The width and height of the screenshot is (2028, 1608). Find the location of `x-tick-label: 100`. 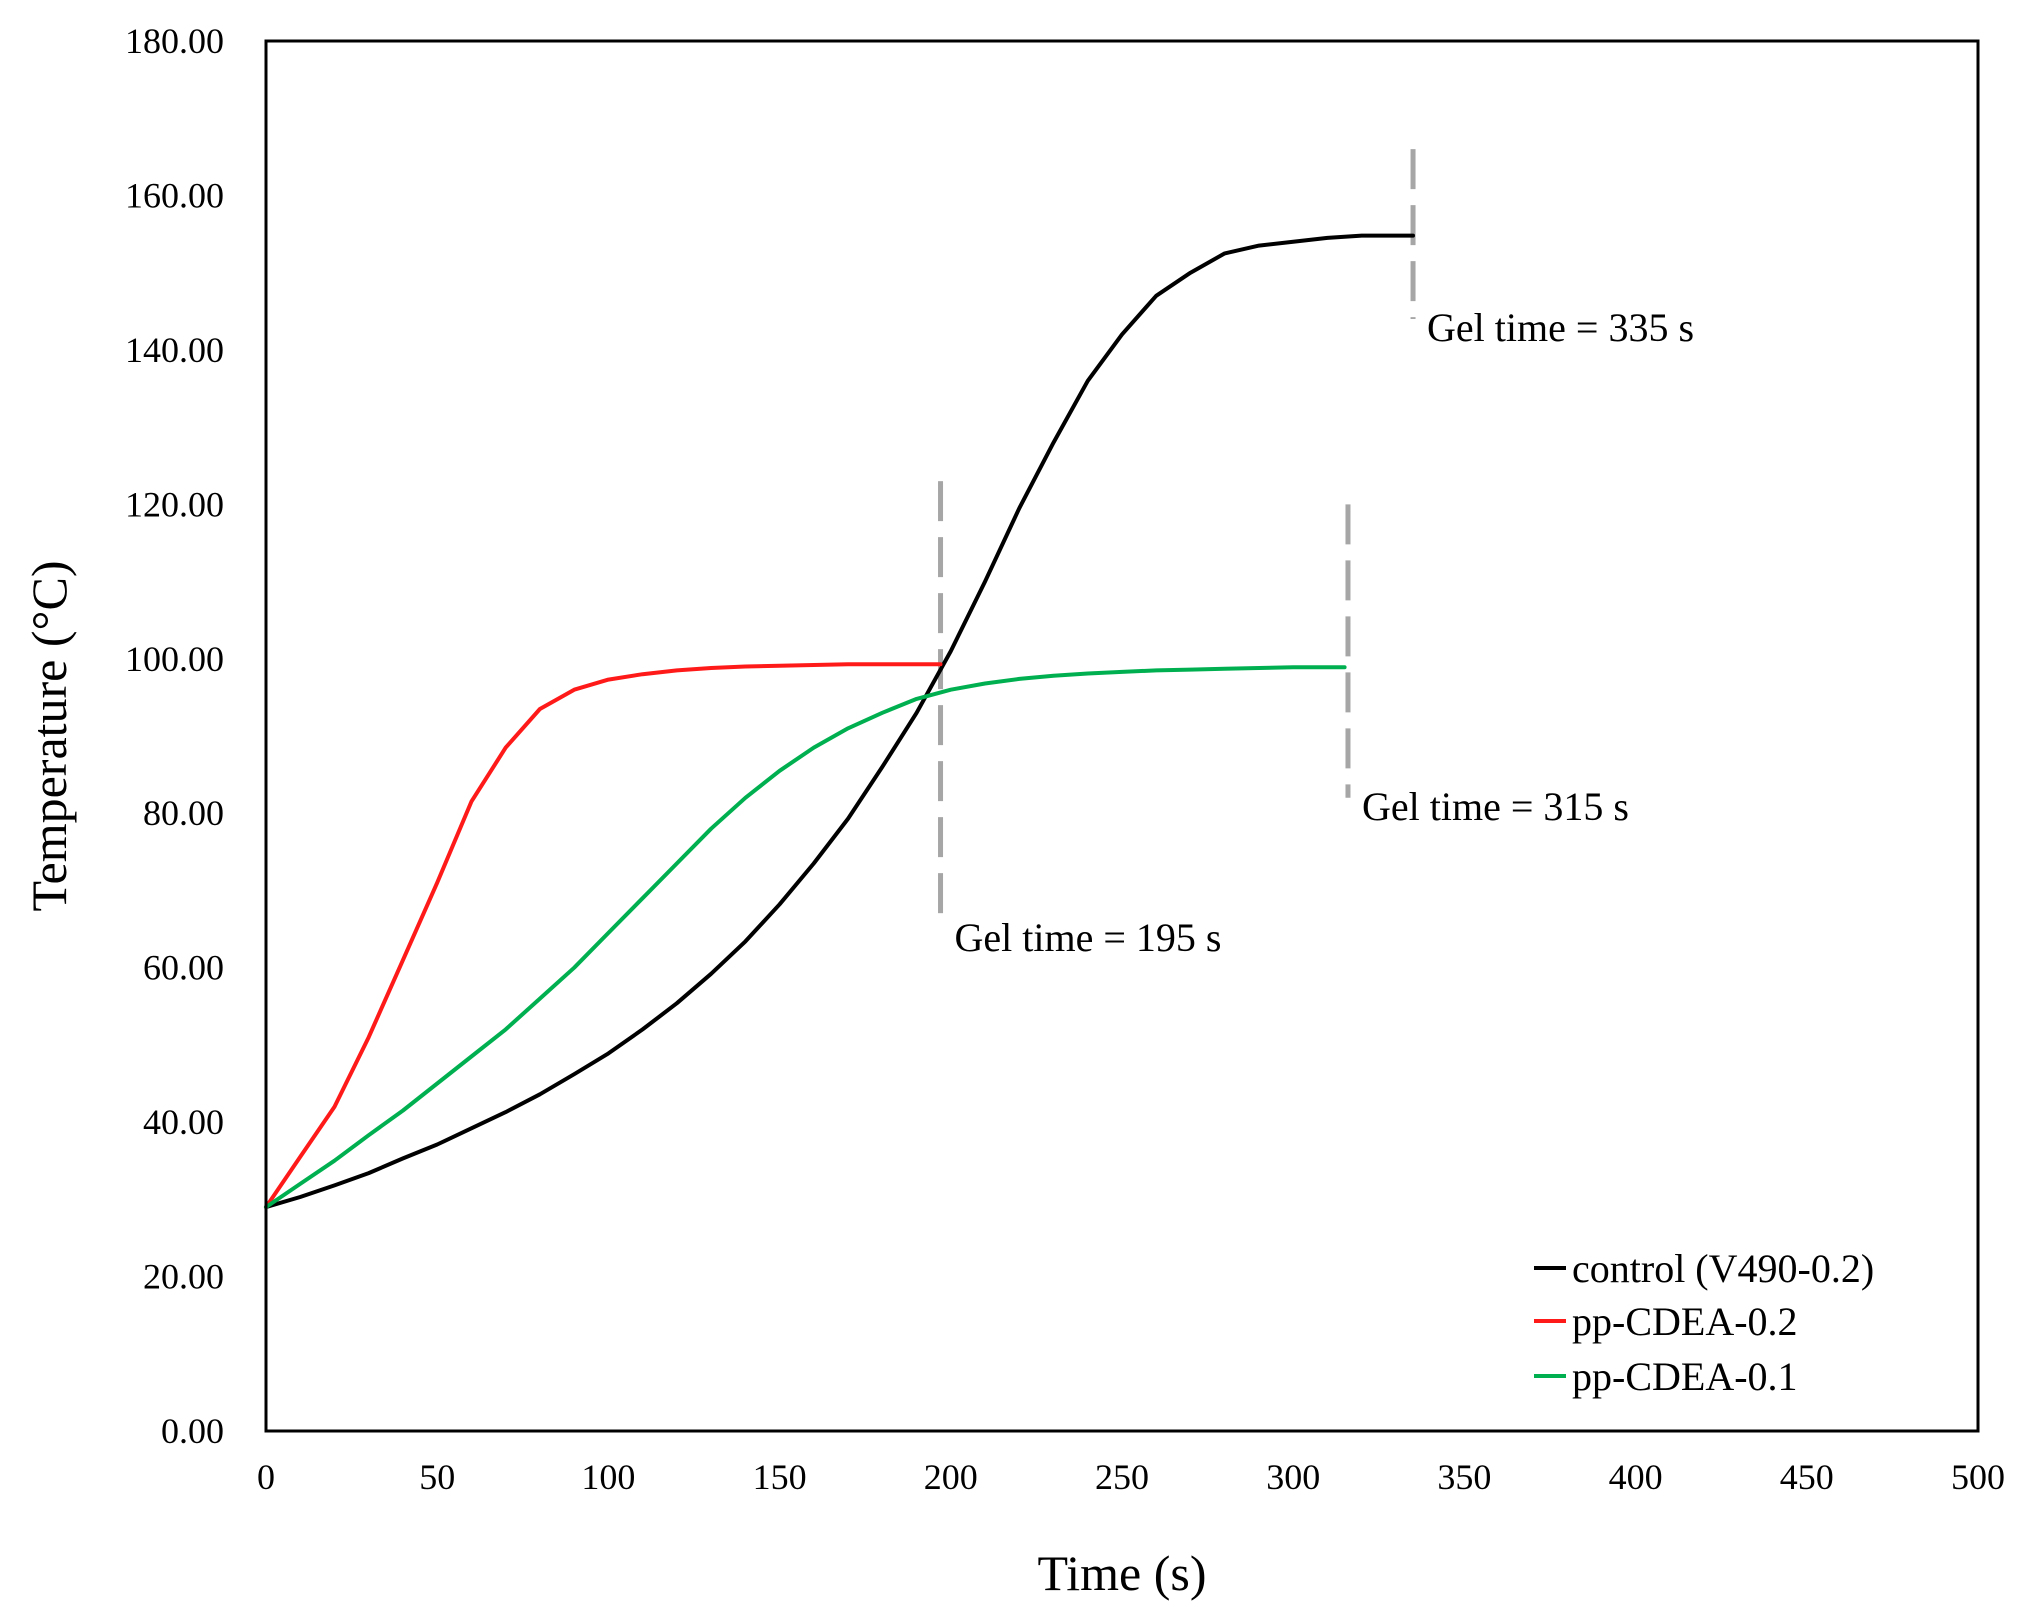

x-tick-label: 100 is located at coordinates (608, 1477).